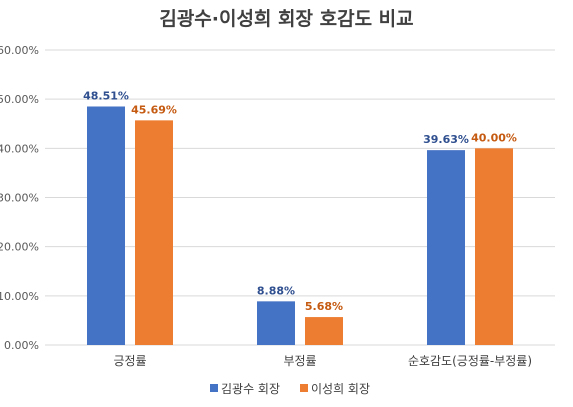 The width and height of the screenshot is (573, 407). I want to click on data-label: 8.88%, so click(276, 290).